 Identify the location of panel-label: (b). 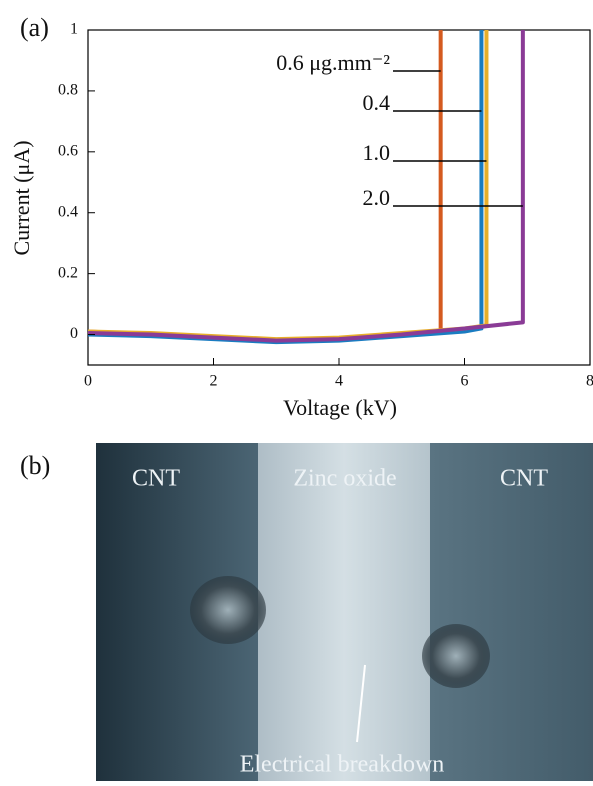
(35, 465).